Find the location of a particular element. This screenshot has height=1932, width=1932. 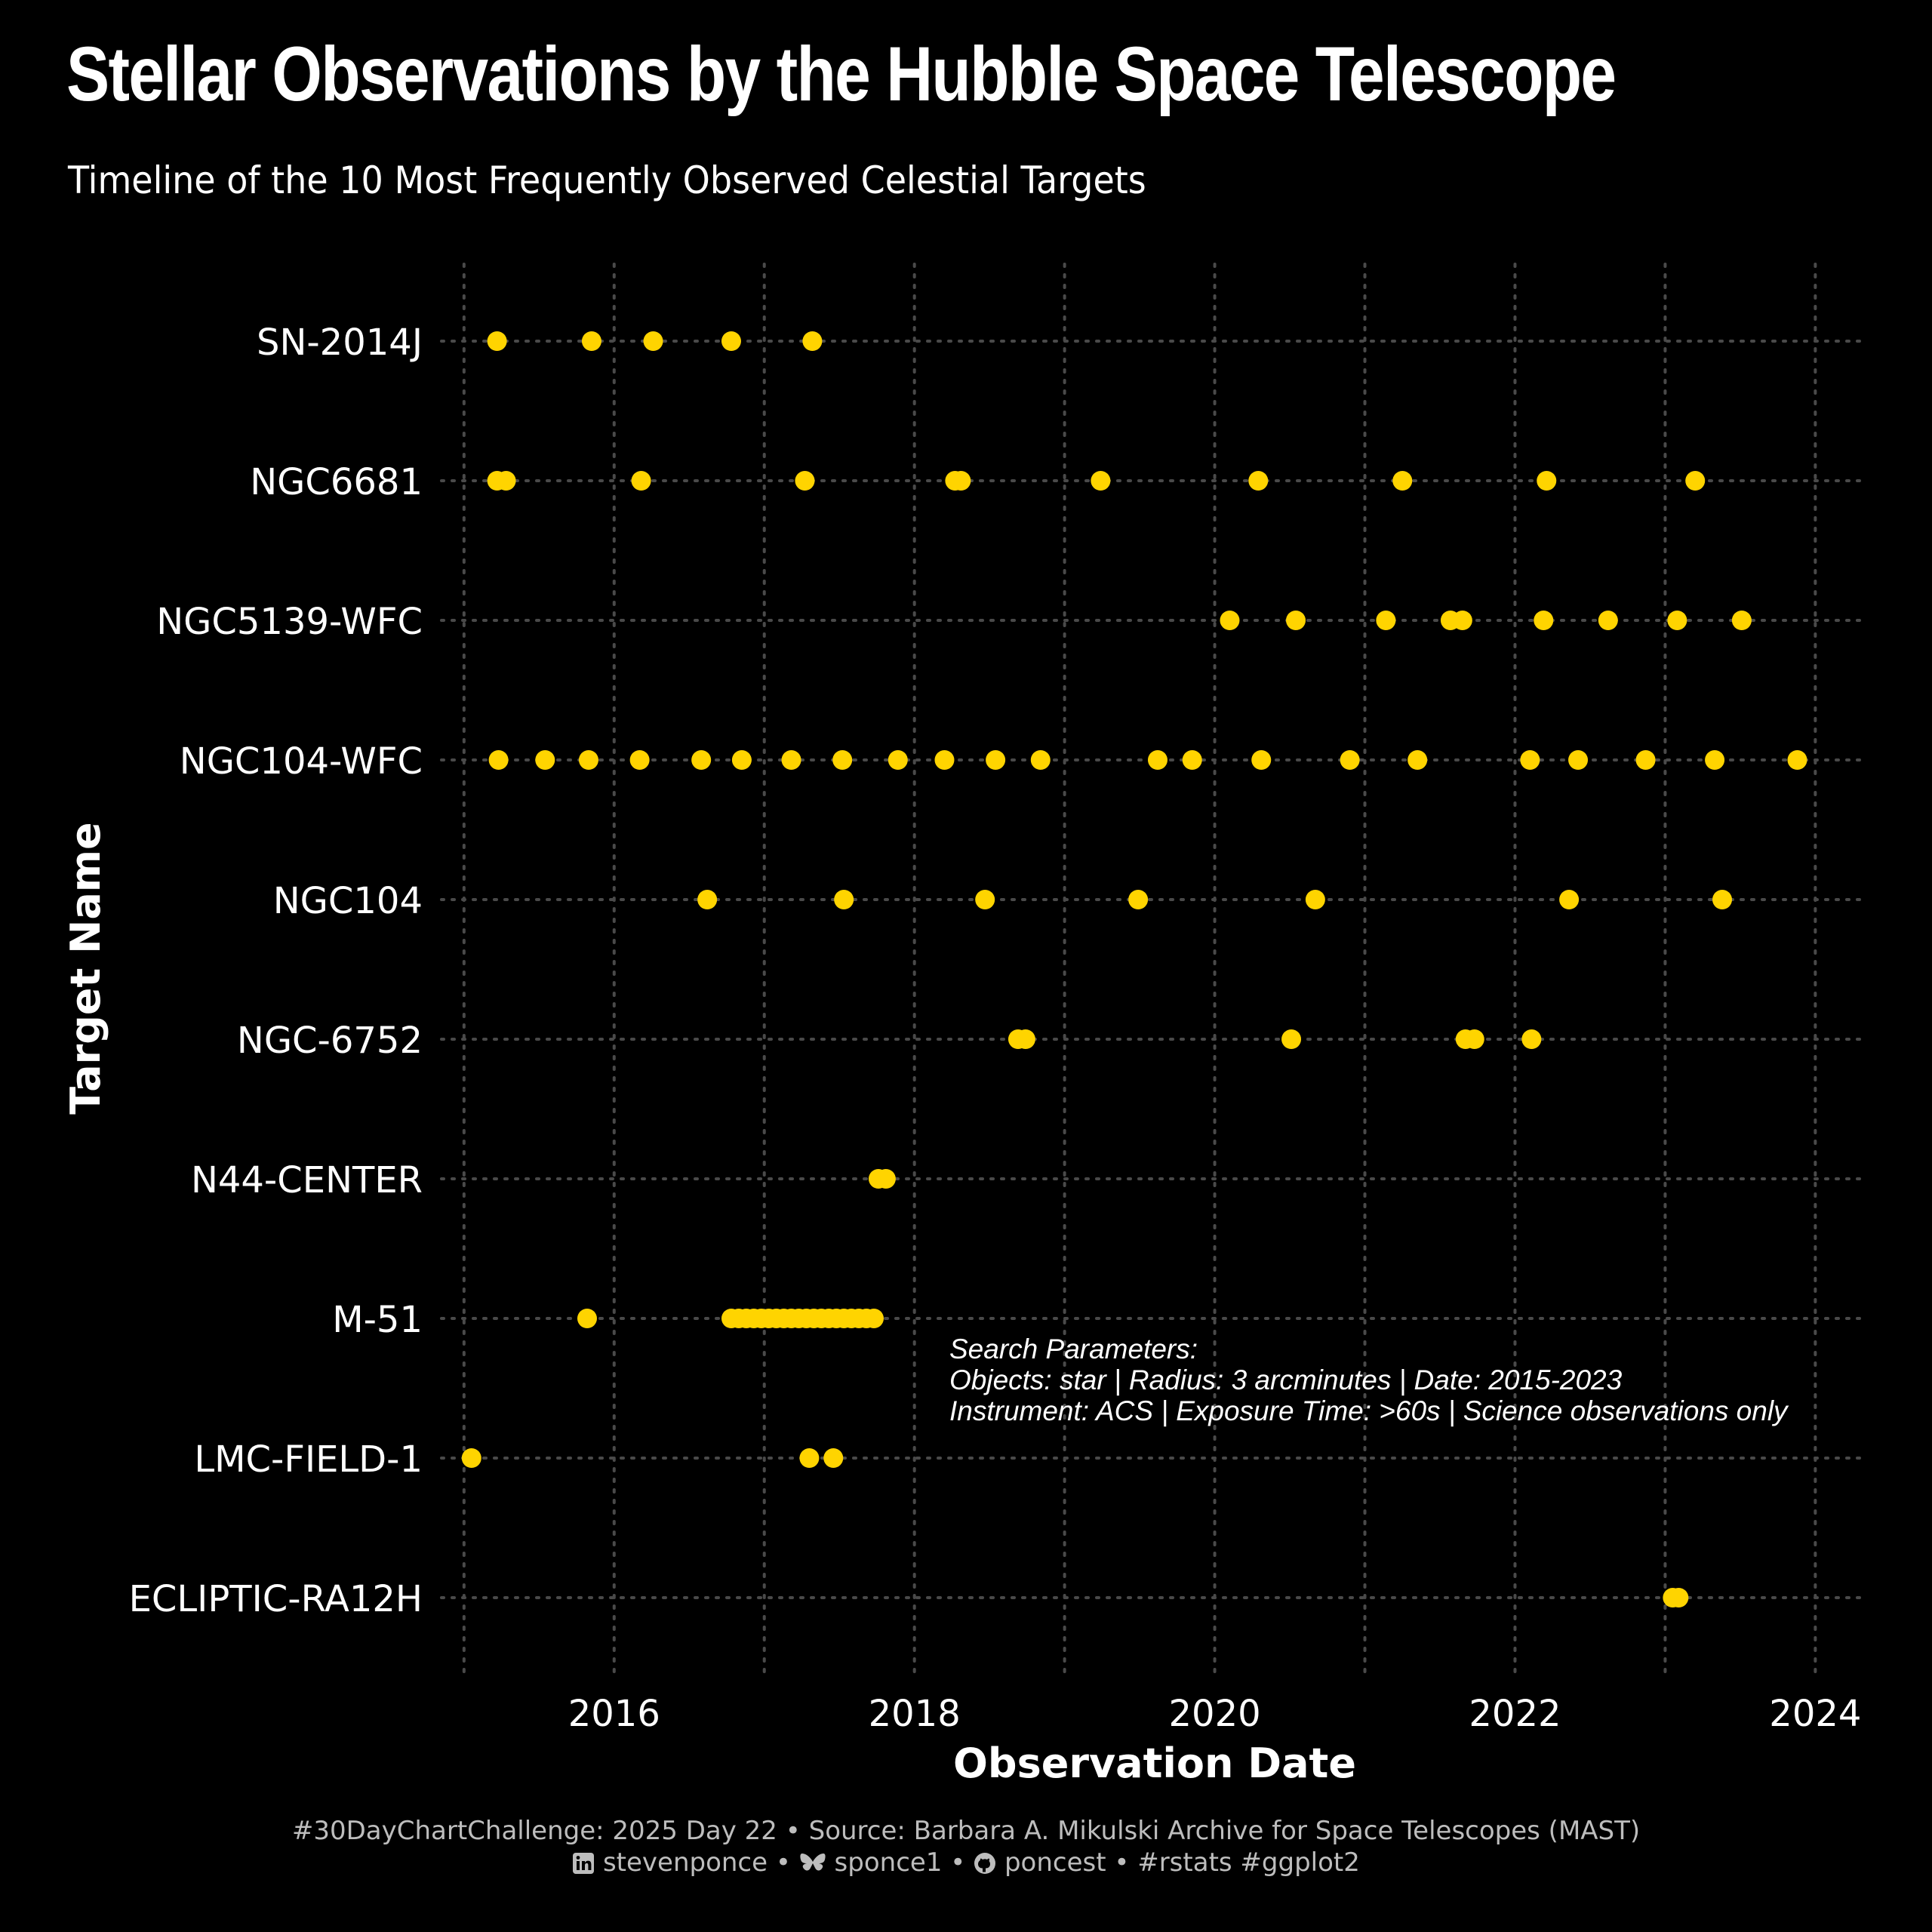

x-axis-title: Observation Date is located at coordinates (1154, 1763).